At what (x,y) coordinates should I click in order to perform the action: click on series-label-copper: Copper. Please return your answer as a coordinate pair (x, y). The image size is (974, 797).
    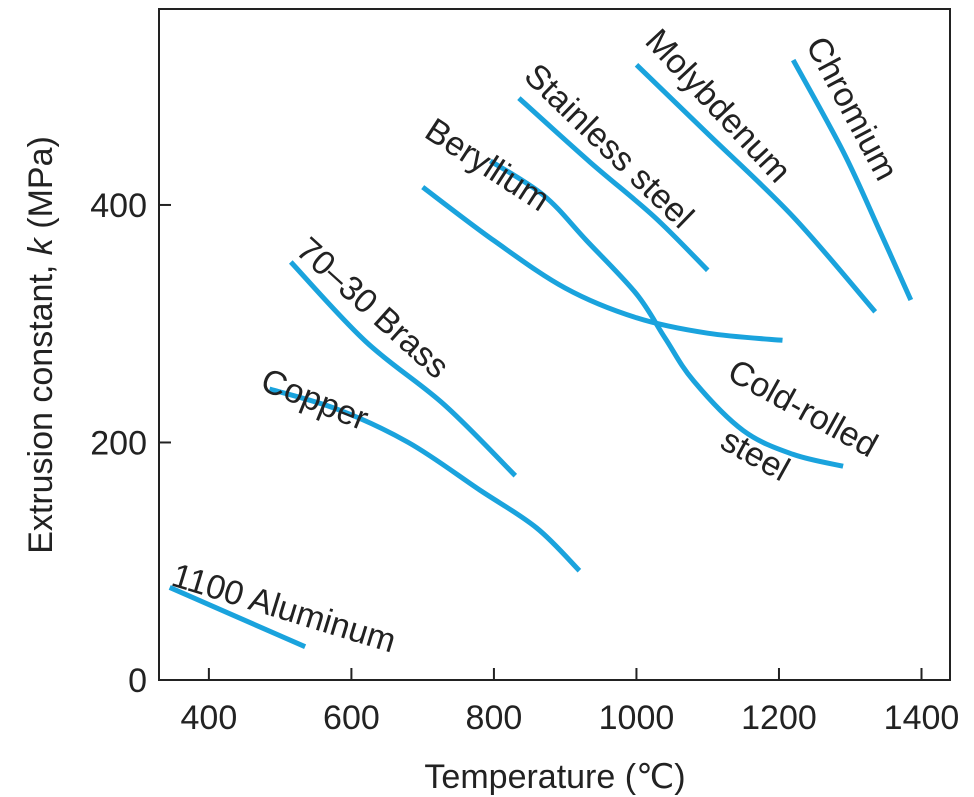
    Looking at the image, I should click on (315, 399).